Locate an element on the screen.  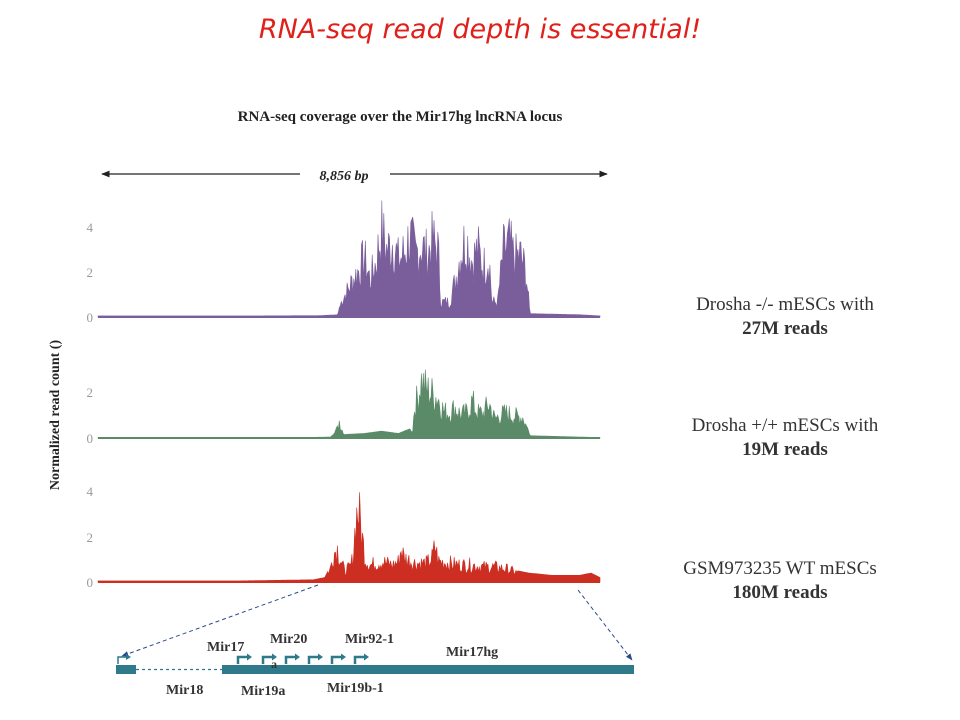
mir17-label: Mir17 is located at coordinates (225, 647).